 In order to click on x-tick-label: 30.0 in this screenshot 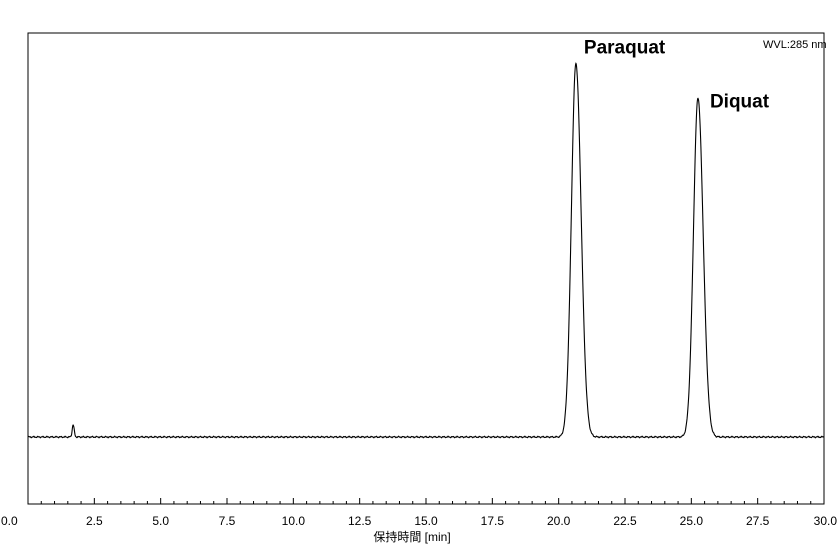, I will do `click(825, 521)`.